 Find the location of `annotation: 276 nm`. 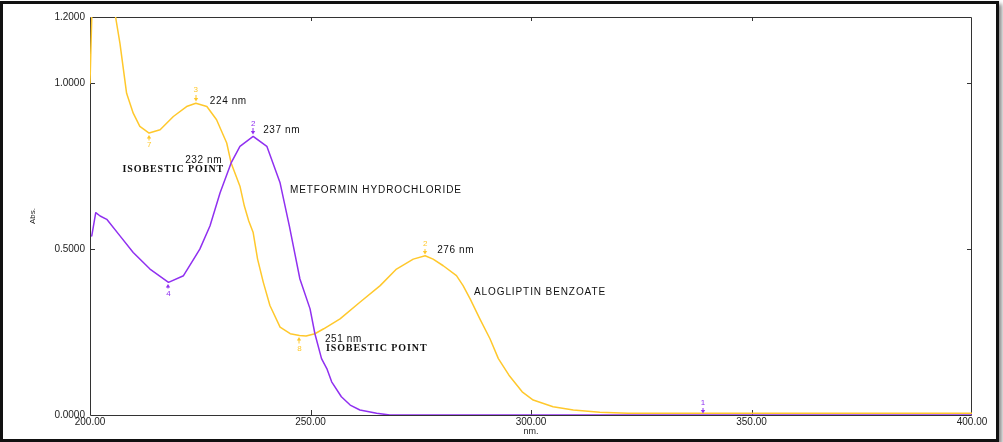

annotation: 276 nm is located at coordinates (456, 249).